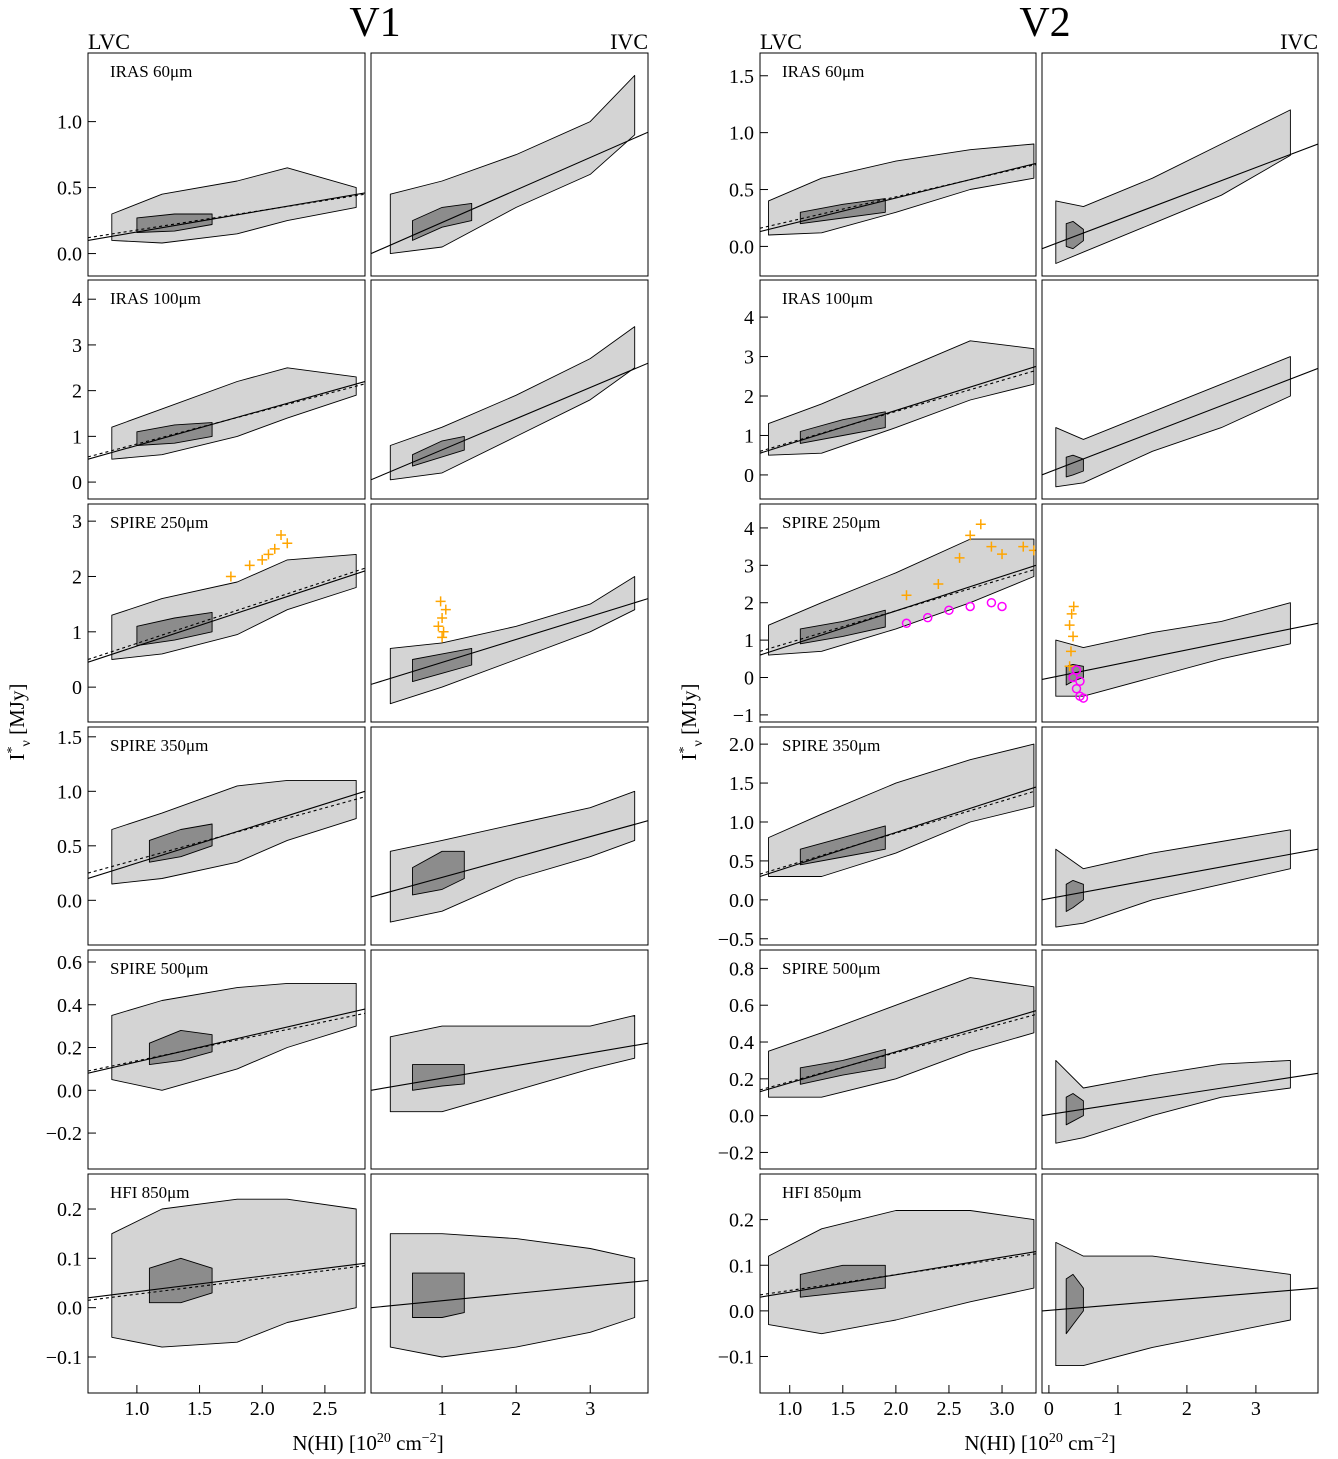  I want to click on column-label: LVC, so click(781, 41).